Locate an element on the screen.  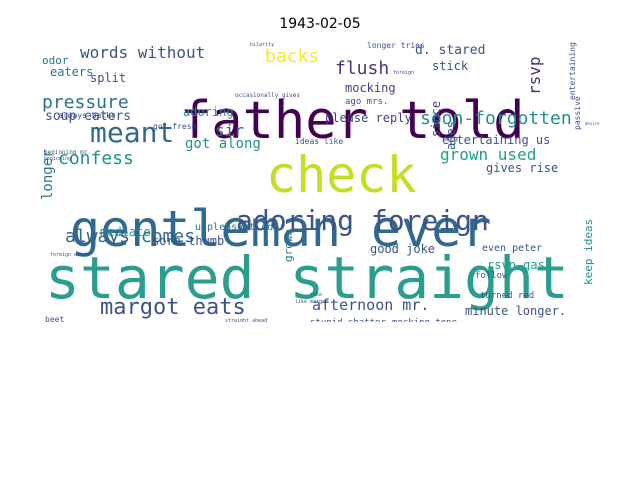
cloud-word: follow is located at coordinates (491, 276).